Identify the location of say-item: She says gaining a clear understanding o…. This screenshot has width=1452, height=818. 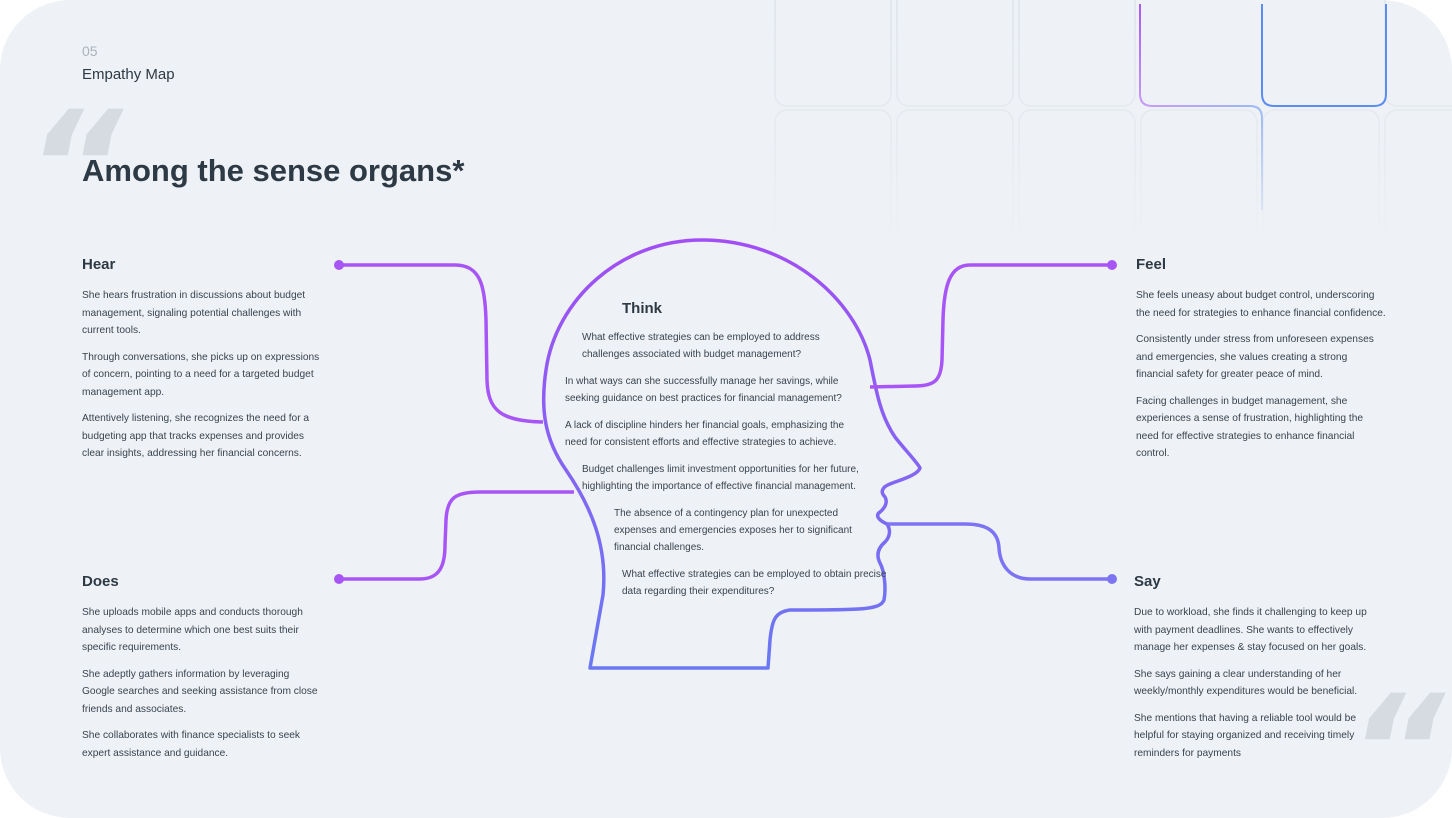
(1246, 683).